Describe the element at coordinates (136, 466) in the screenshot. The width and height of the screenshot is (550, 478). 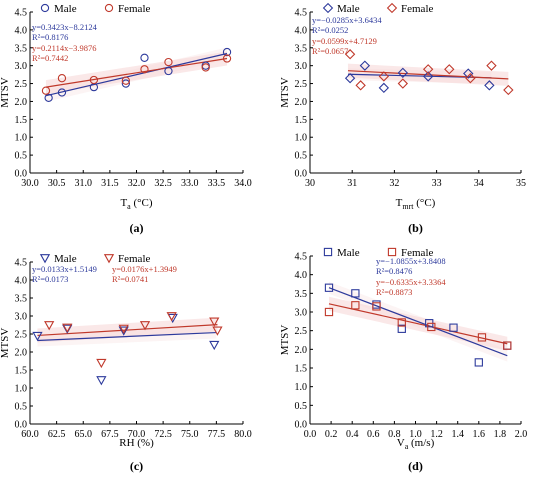
I see `panel-label: (c)` at that location.